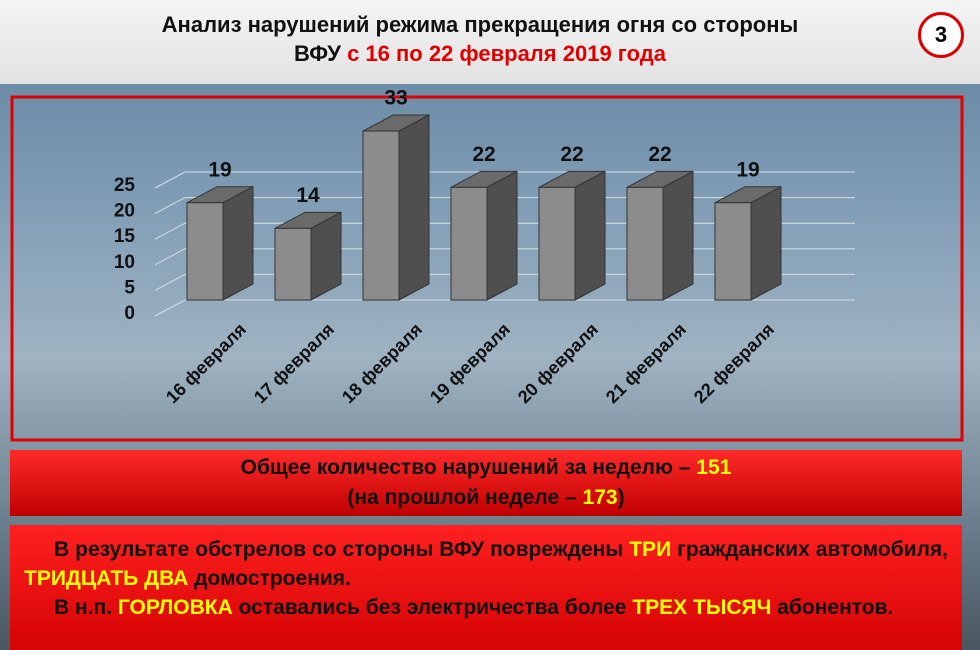  What do you see at coordinates (124, 211) in the screenshot?
I see `y-tick-label: 20` at bounding box center [124, 211].